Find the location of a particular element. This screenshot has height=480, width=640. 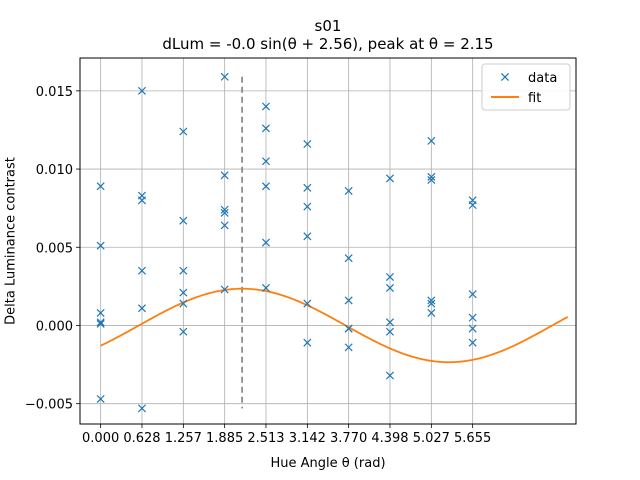

x-tick-label: 0.628 is located at coordinates (141, 438).